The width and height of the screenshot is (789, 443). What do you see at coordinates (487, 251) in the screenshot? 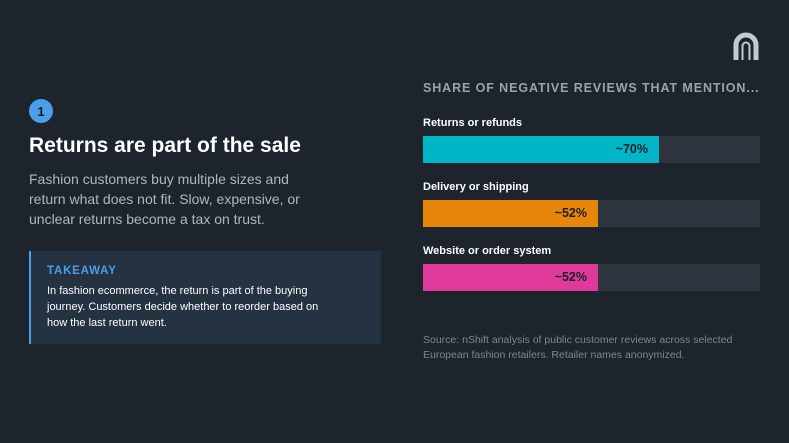
I see `bar-category-label: Website or order system` at bounding box center [487, 251].